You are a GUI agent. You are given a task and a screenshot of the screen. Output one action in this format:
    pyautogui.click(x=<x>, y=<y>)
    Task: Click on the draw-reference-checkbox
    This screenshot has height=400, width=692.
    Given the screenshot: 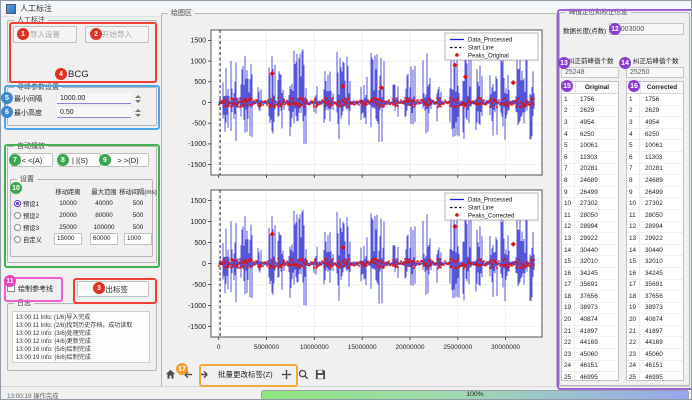 What is the action you would take?
    pyautogui.click(x=11, y=288)
    